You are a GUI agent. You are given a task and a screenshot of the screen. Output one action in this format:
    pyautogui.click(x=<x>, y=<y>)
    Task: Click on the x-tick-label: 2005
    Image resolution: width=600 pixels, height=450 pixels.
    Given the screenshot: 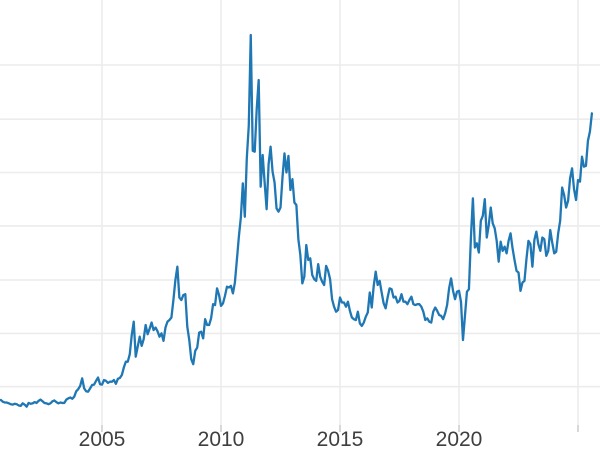 What is the action you would take?
    pyautogui.click(x=102, y=439)
    